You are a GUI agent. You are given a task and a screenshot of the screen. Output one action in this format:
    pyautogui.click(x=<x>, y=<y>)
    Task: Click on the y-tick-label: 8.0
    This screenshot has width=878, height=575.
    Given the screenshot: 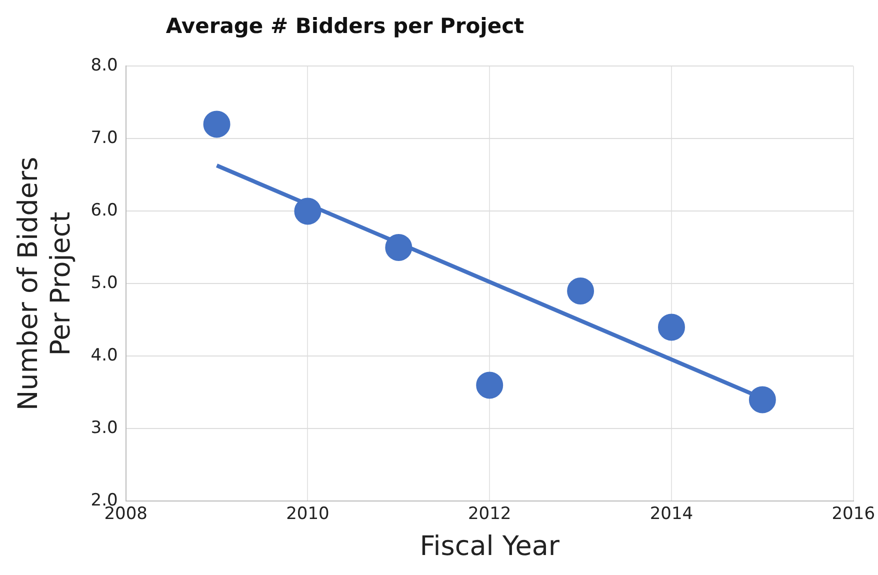 What is the action you would take?
    pyautogui.click(x=104, y=66)
    